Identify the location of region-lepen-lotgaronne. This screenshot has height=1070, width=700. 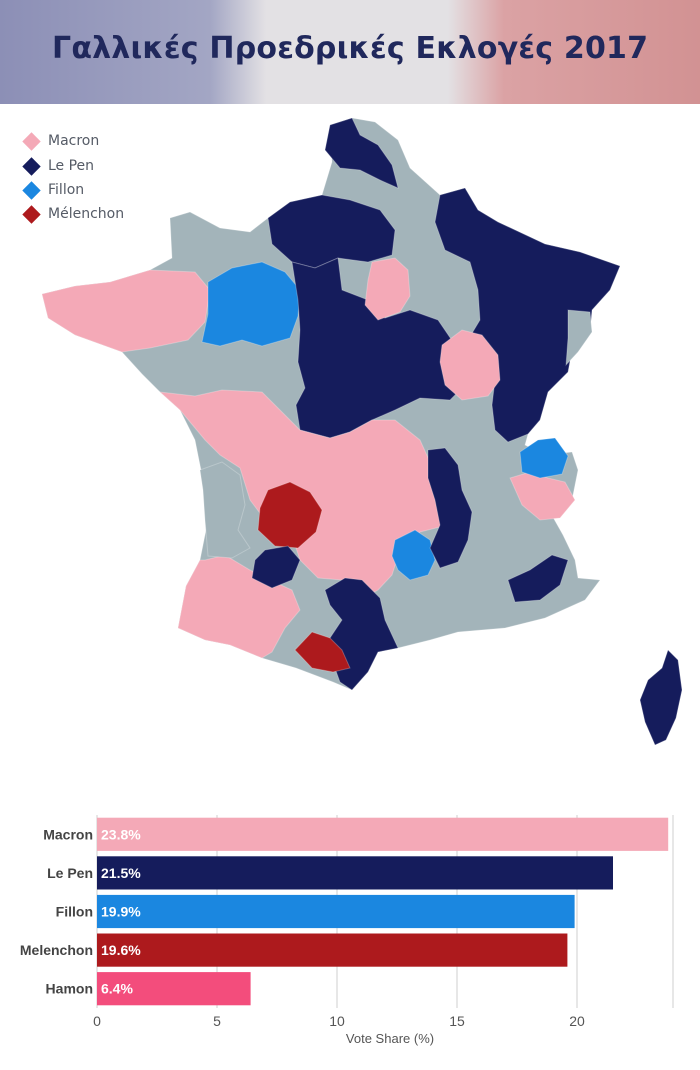
(276, 567).